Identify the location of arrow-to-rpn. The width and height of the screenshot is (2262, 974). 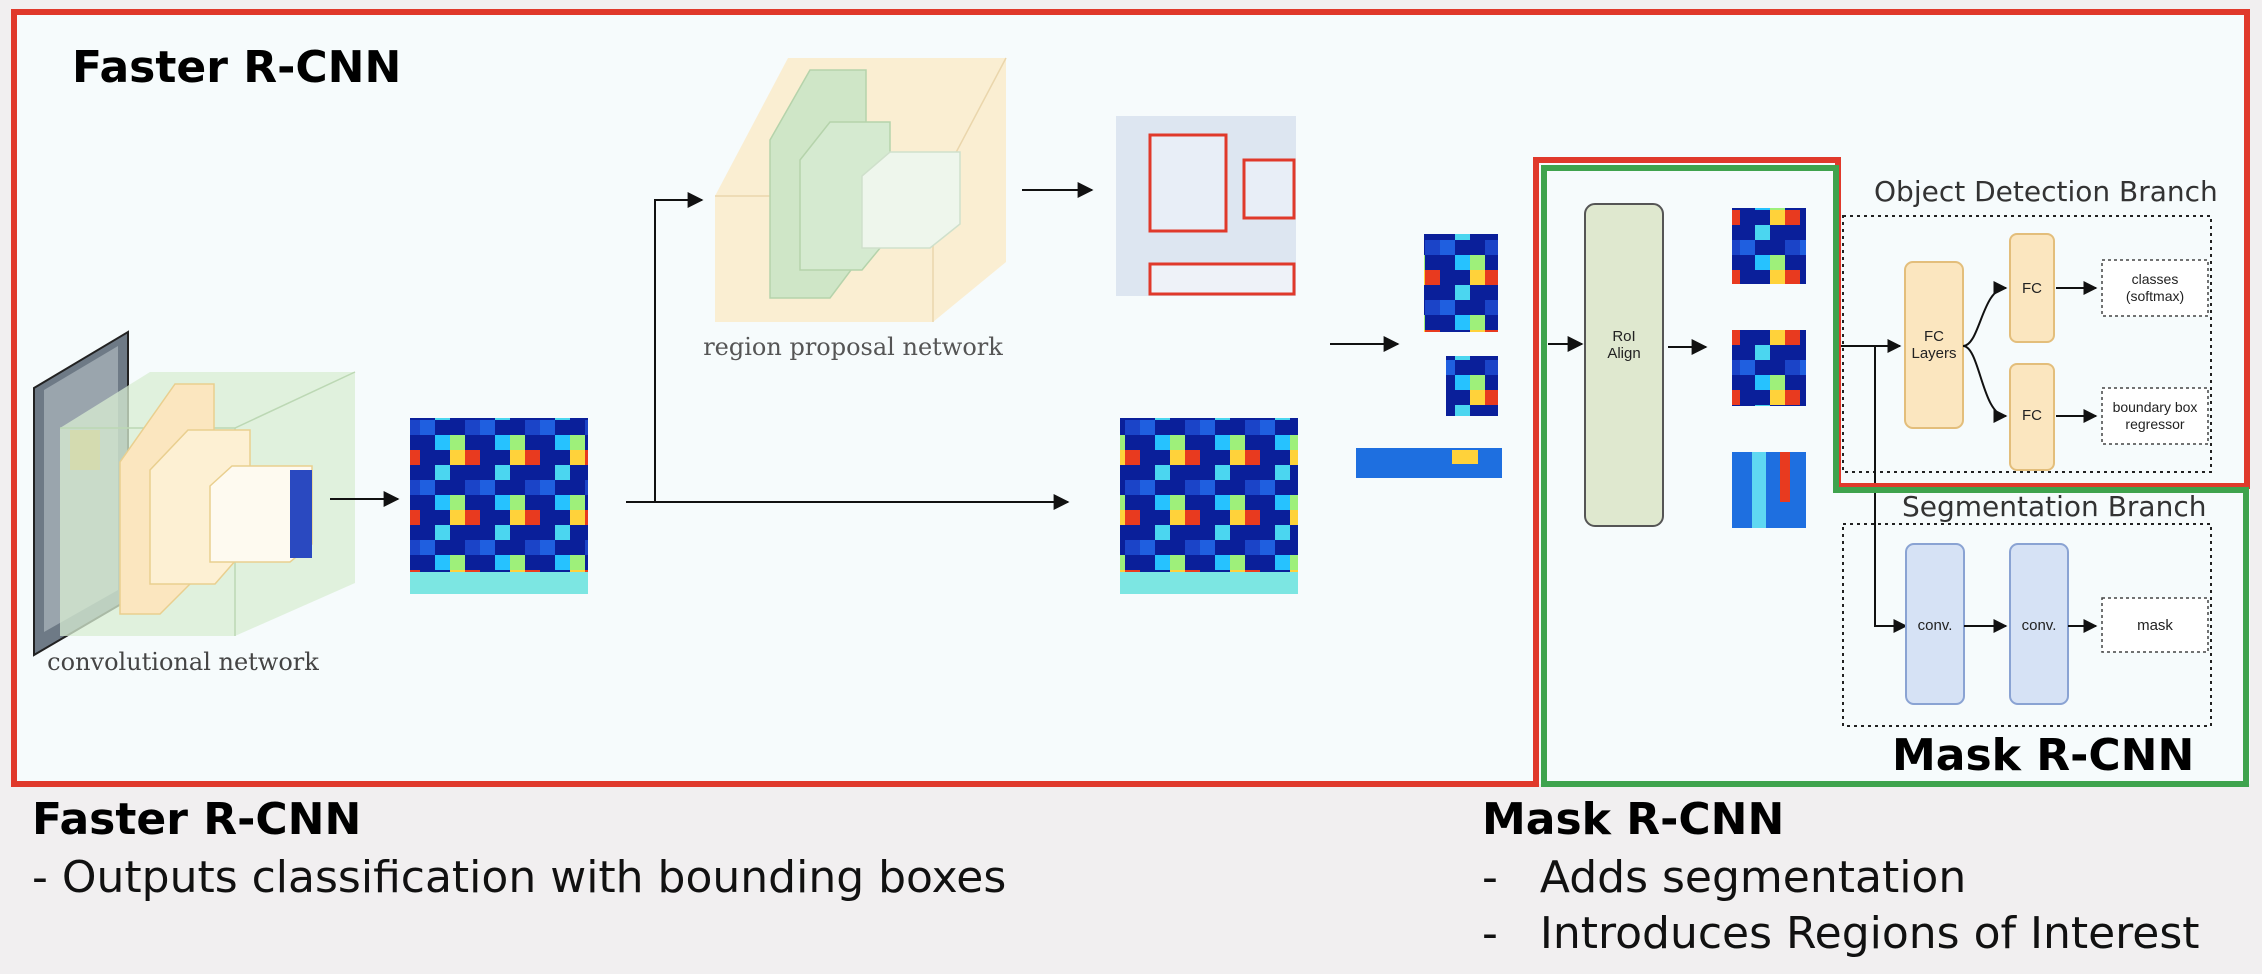
(665, 347).